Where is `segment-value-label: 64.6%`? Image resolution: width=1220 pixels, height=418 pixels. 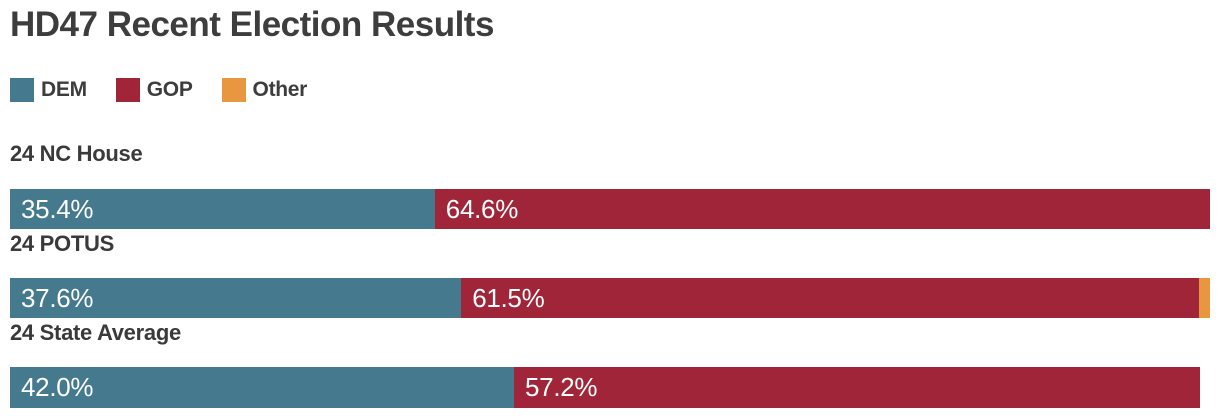 segment-value-label: 64.6% is located at coordinates (482, 209).